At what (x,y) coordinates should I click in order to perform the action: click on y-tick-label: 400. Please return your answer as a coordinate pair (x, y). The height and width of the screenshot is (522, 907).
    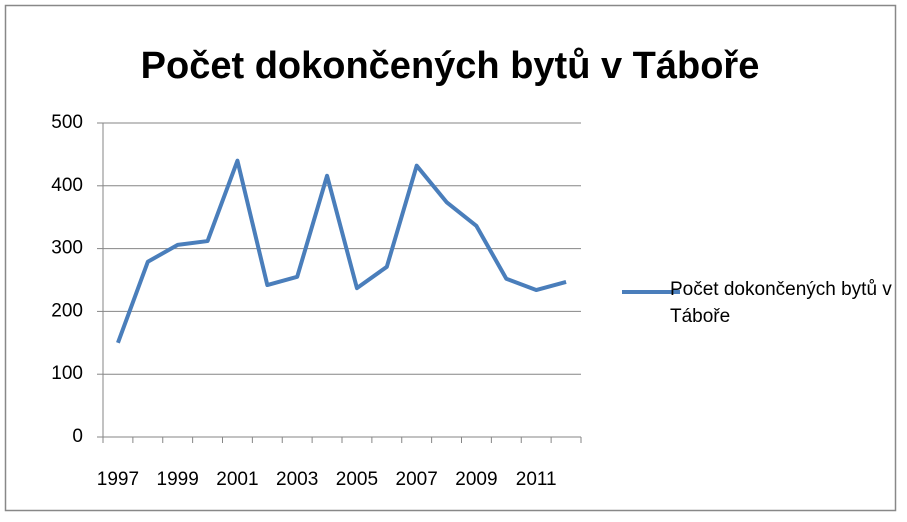
    Looking at the image, I should click on (67, 185).